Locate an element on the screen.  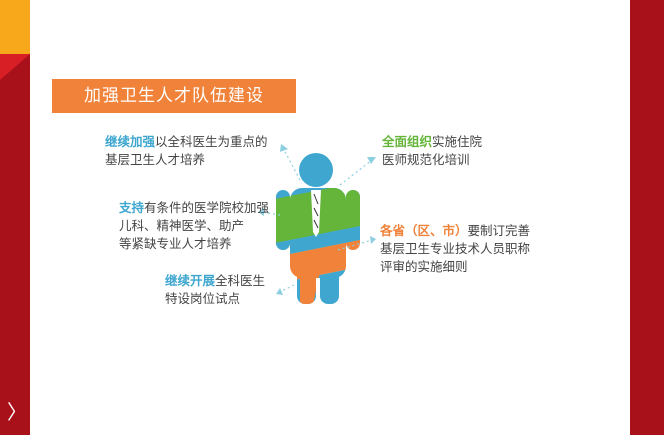
point-top-left-highlight: 继续加强 is located at coordinates (130, 141).